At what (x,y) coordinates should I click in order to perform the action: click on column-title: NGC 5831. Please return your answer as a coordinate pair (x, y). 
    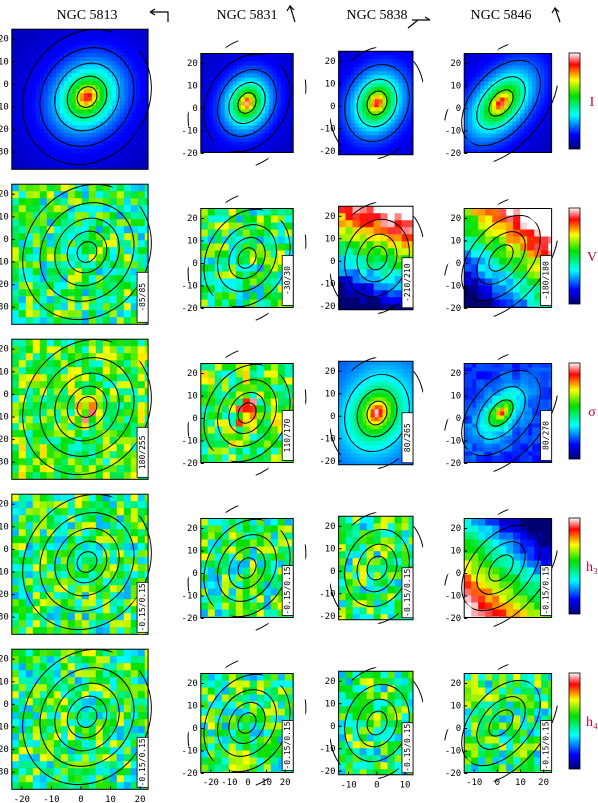
    Looking at the image, I should click on (246, 15).